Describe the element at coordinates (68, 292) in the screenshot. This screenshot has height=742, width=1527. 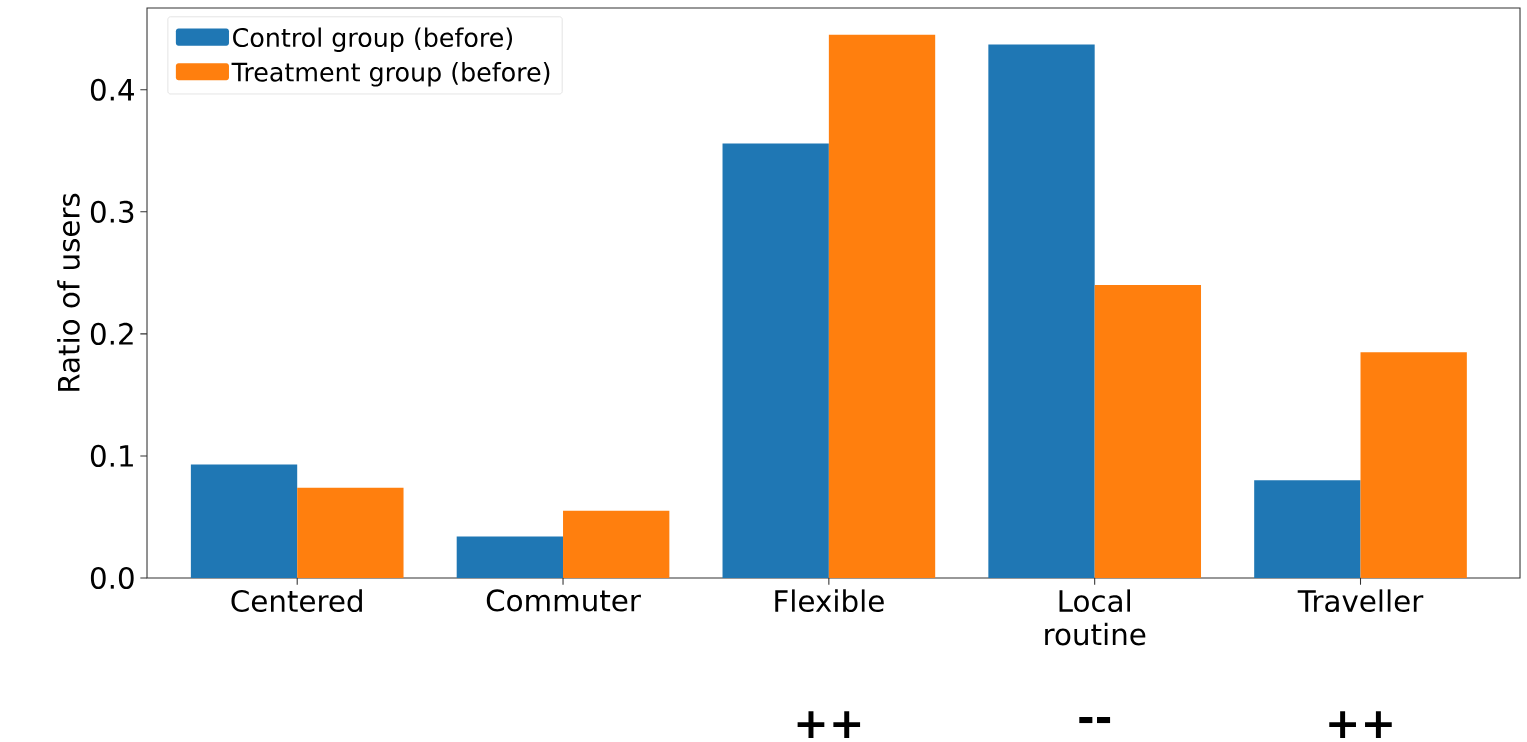
I see `y-axis-title: Ratio of users` at that location.